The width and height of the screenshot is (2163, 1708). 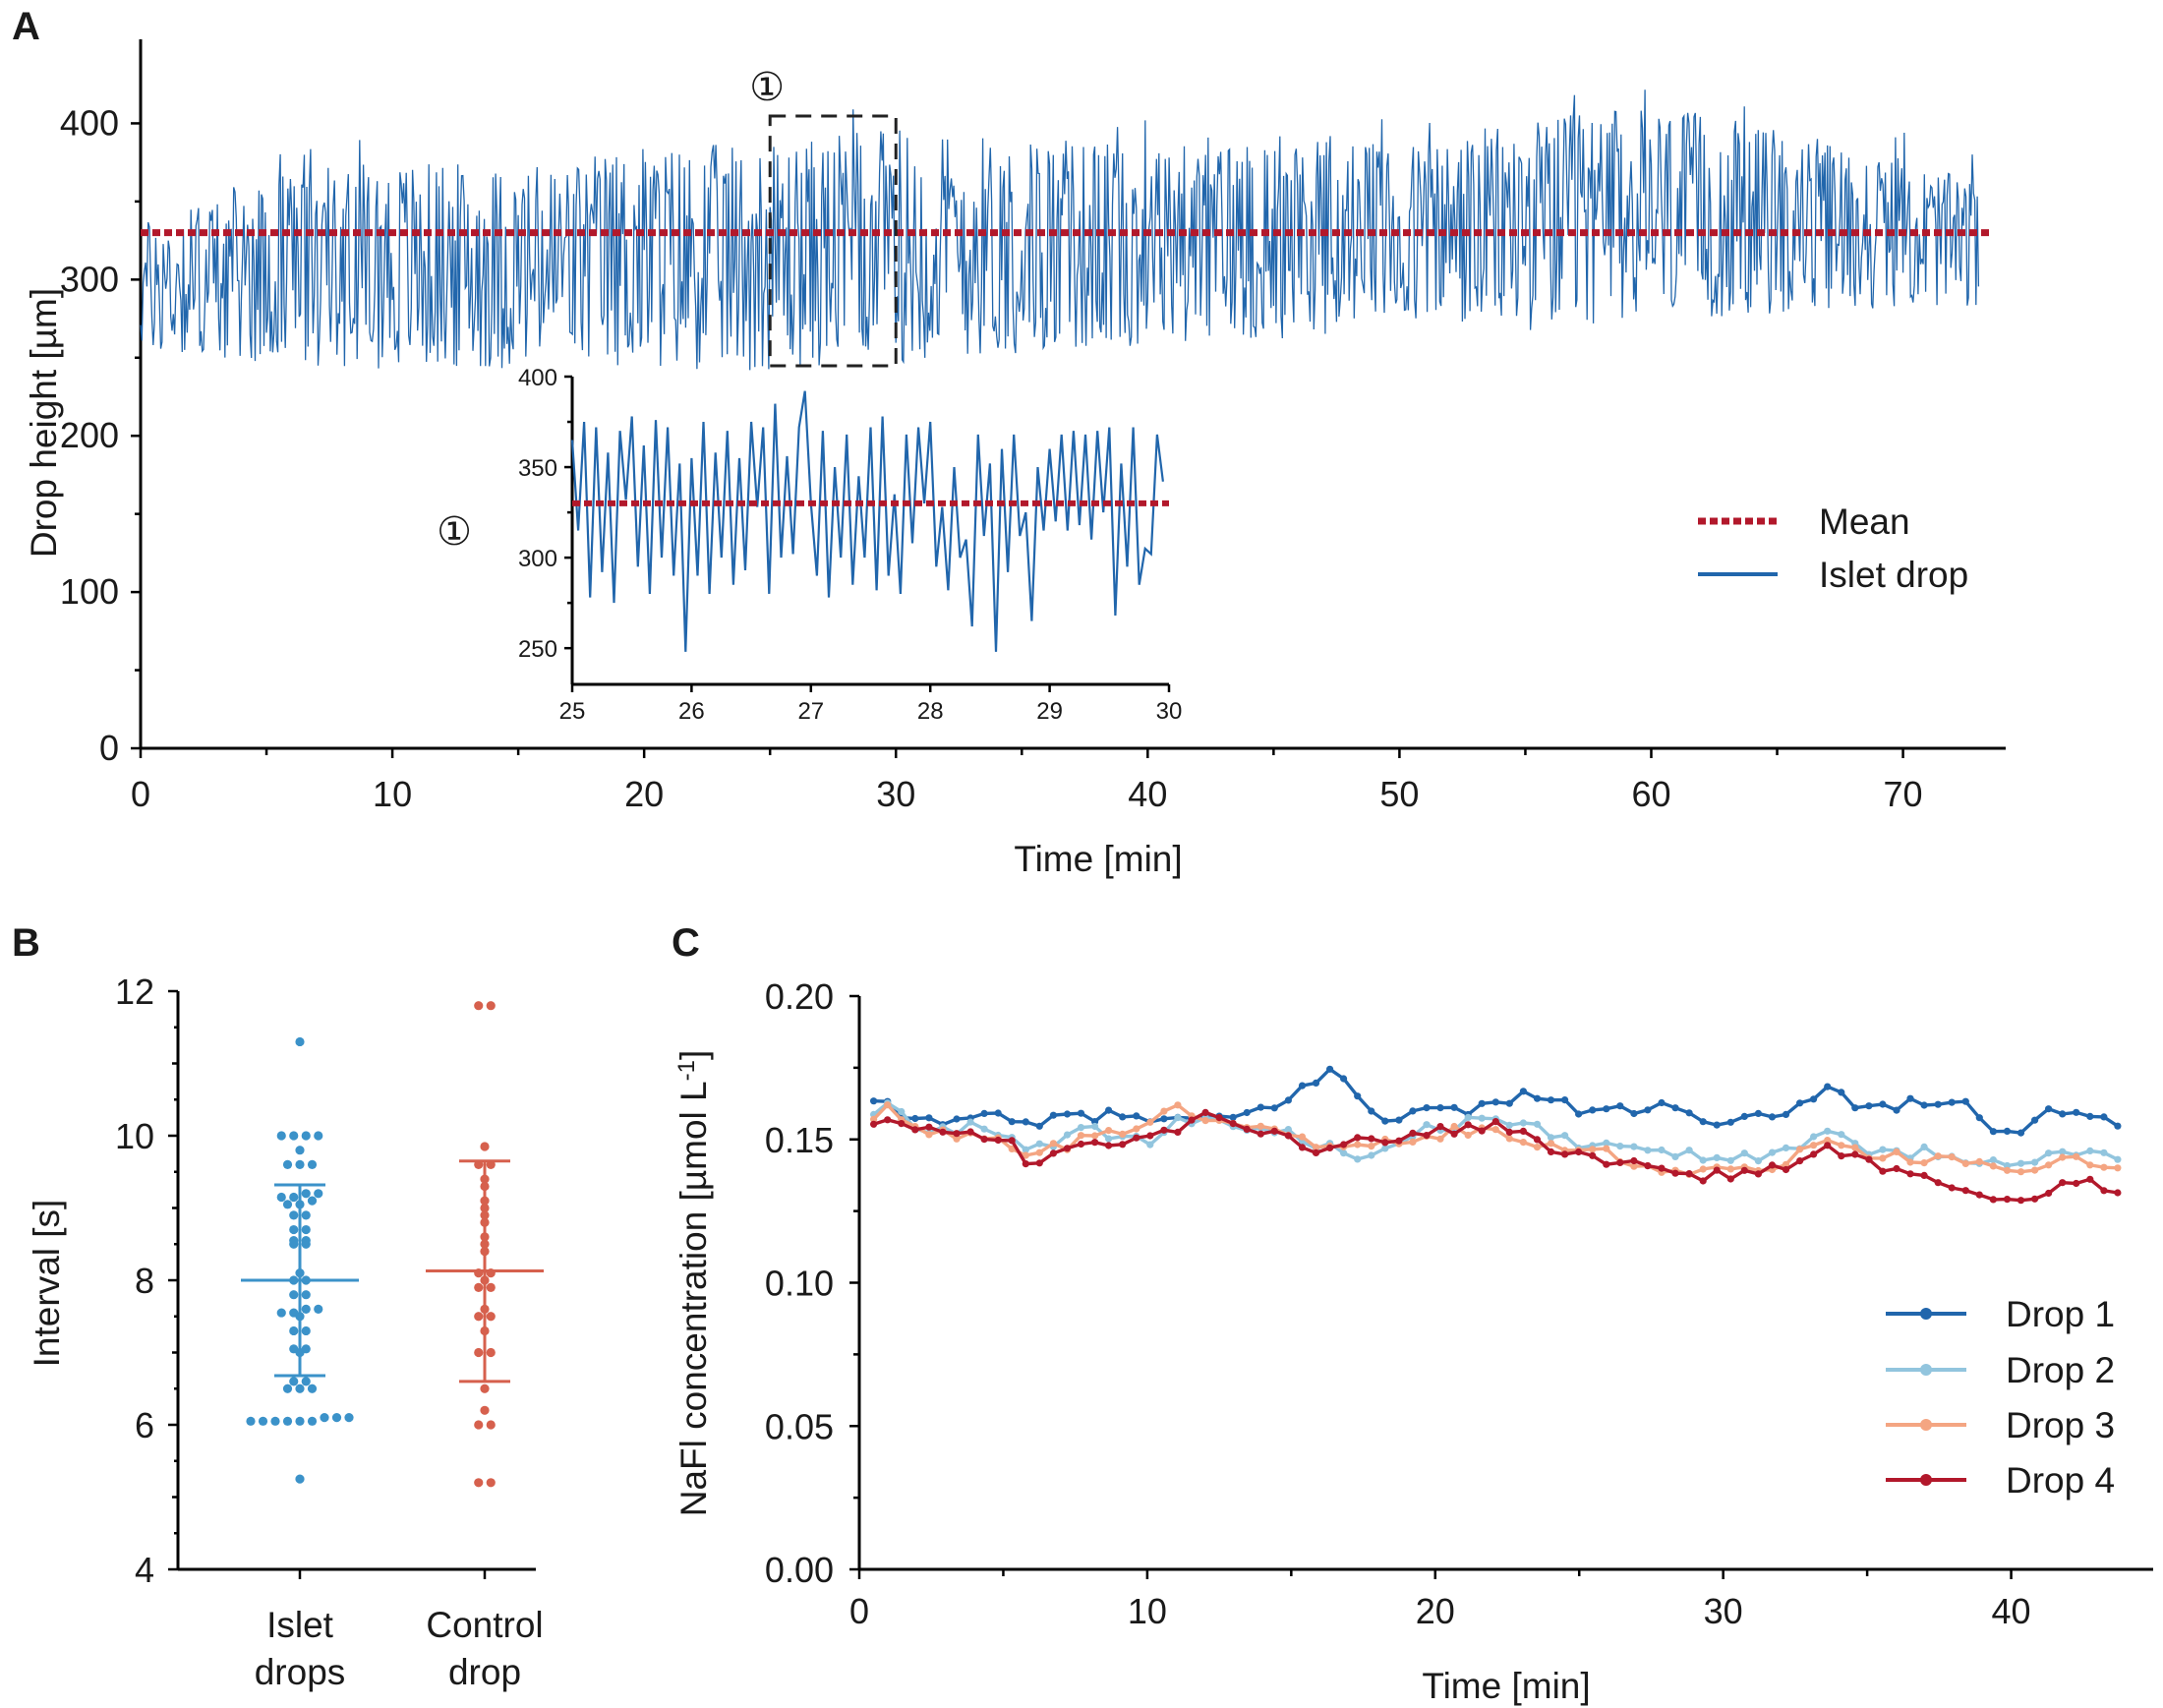 What do you see at coordinates (1066, 230) in the screenshot?
I see `panel-a-series` at bounding box center [1066, 230].